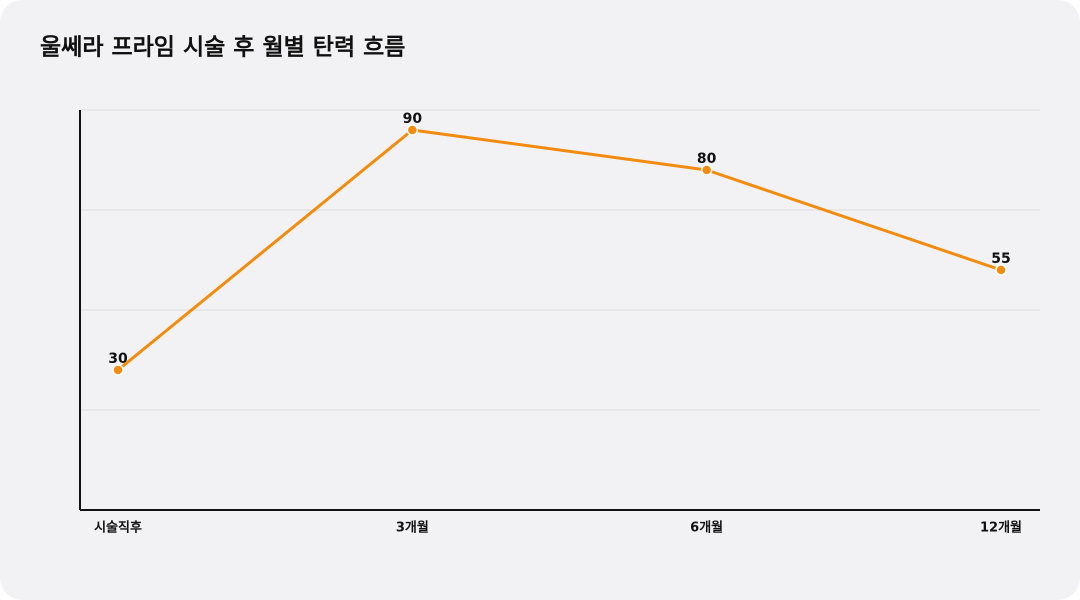 This screenshot has height=600, width=1080. Describe the element at coordinates (118, 359) in the screenshot. I see `data-label: 30` at that location.